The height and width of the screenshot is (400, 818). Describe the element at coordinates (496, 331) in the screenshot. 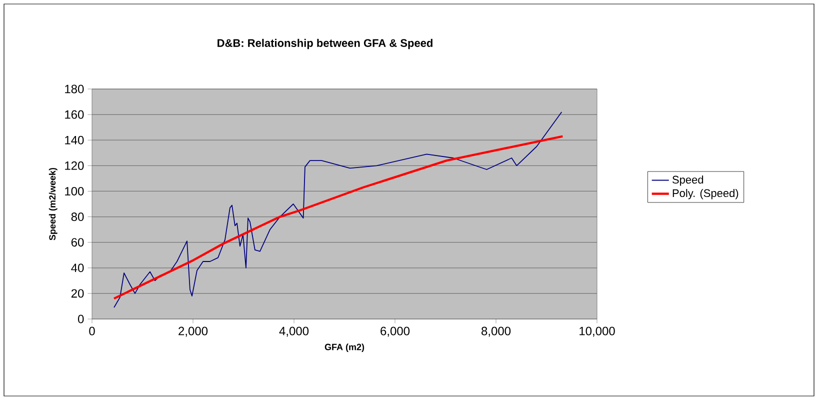

I see `x-tick-label: 8,000` at that location.